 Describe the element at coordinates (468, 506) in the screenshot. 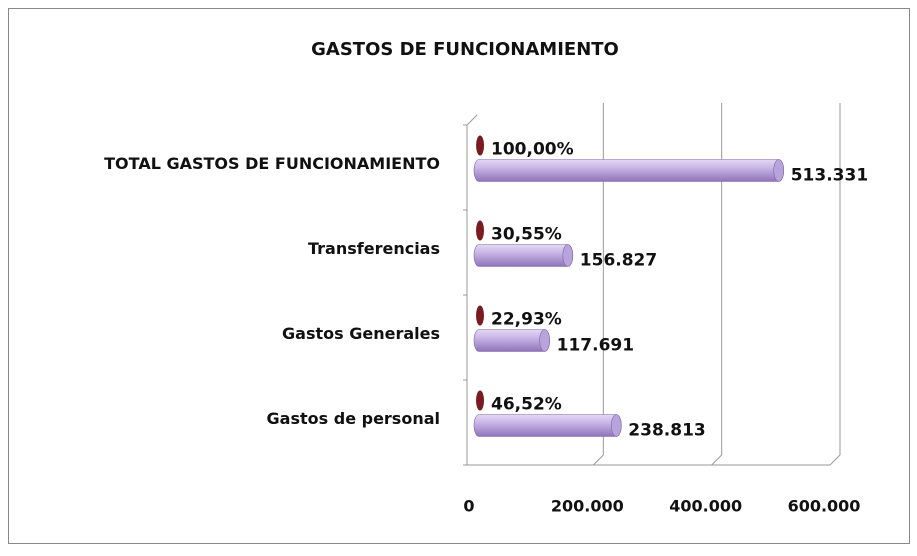

I see `x-tick-label: 0` at that location.